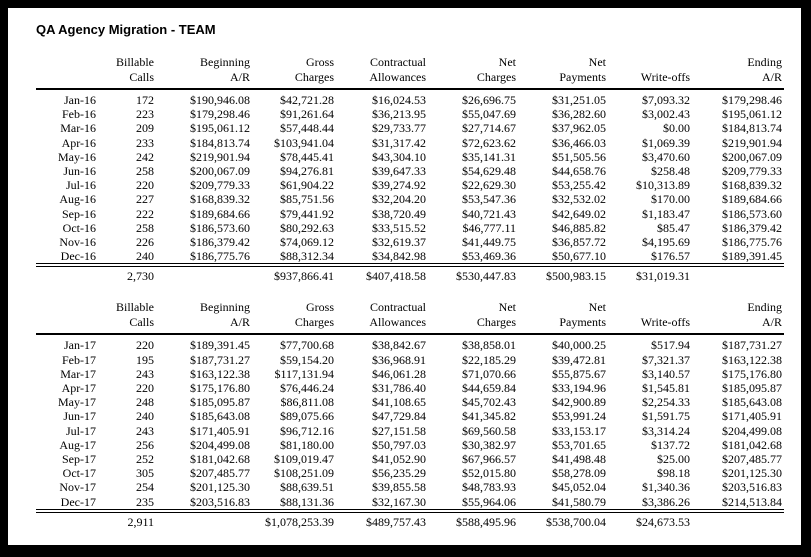  I want to click on value-cell: $137.72, so click(670, 444).